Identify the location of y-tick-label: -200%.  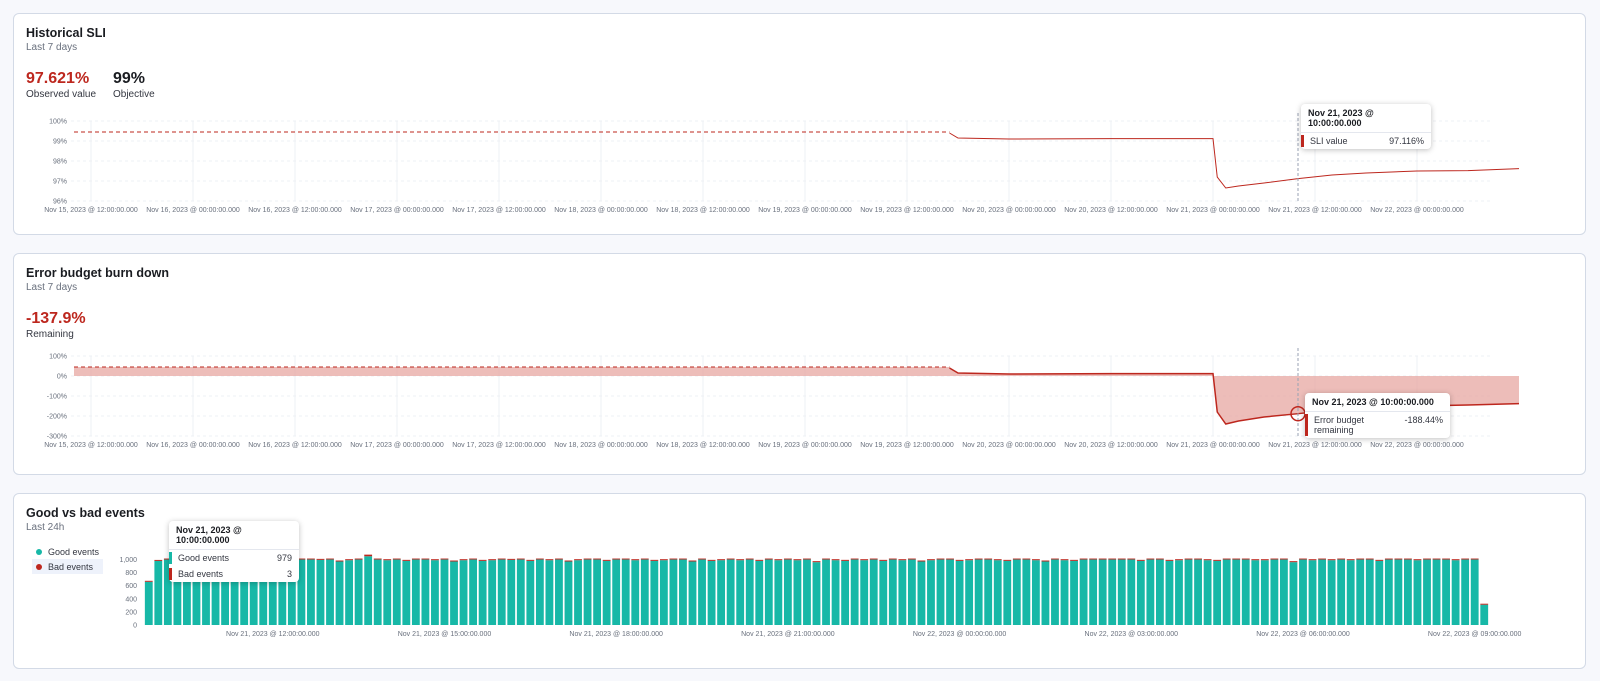
(57, 417).